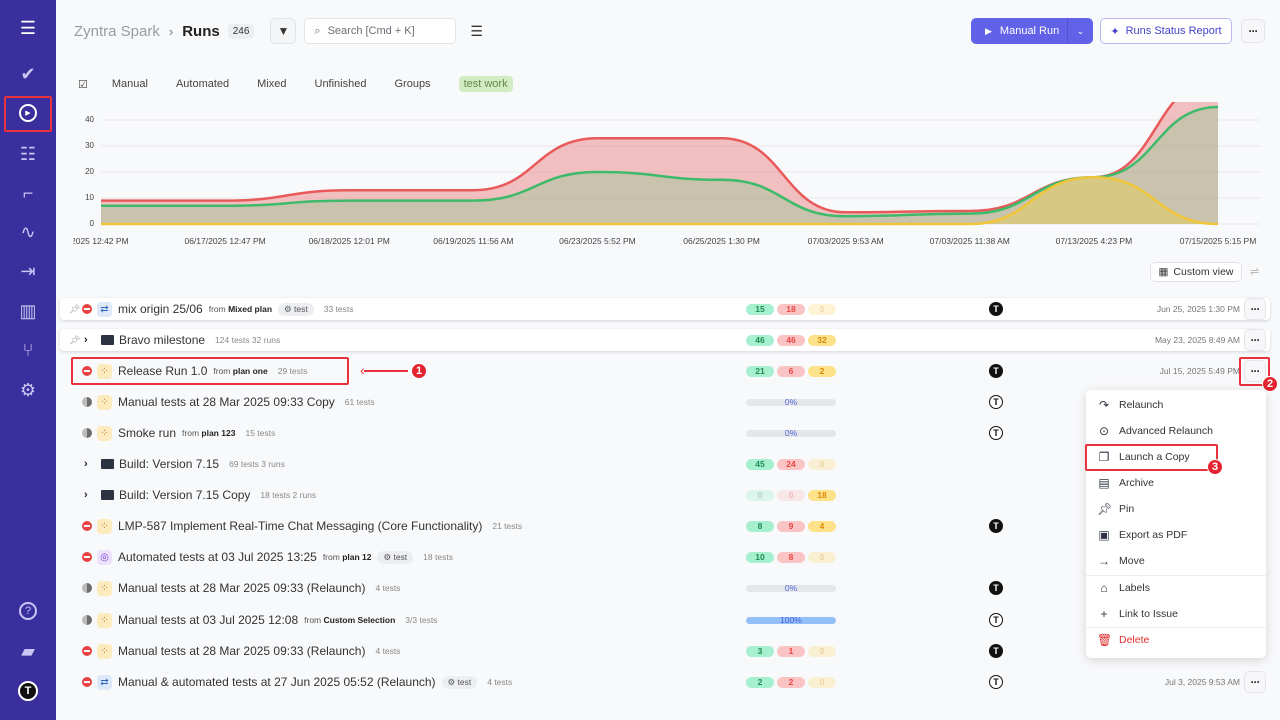 Image resolution: width=1280 pixels, height=720 pixels. I want to click on in-progress-status-icon, so click(87, 433).